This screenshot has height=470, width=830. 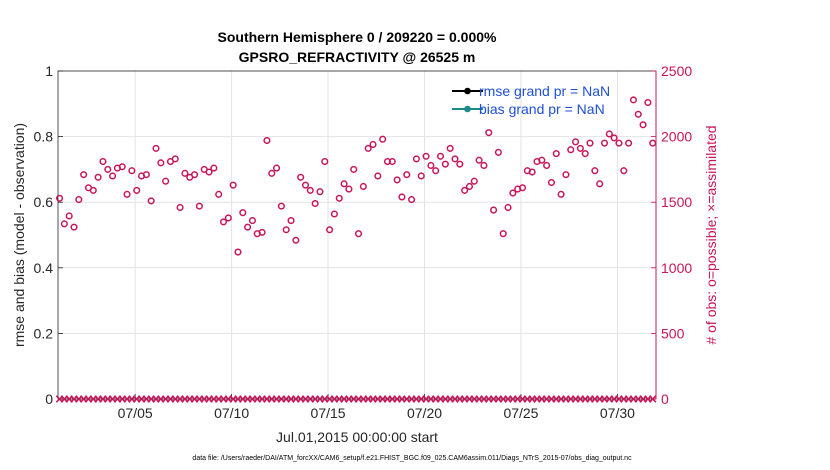 What do you see at coordinates (467, 109) in the screenshot?
I see `legend-bias-marker` at bounding box center [467, 109].